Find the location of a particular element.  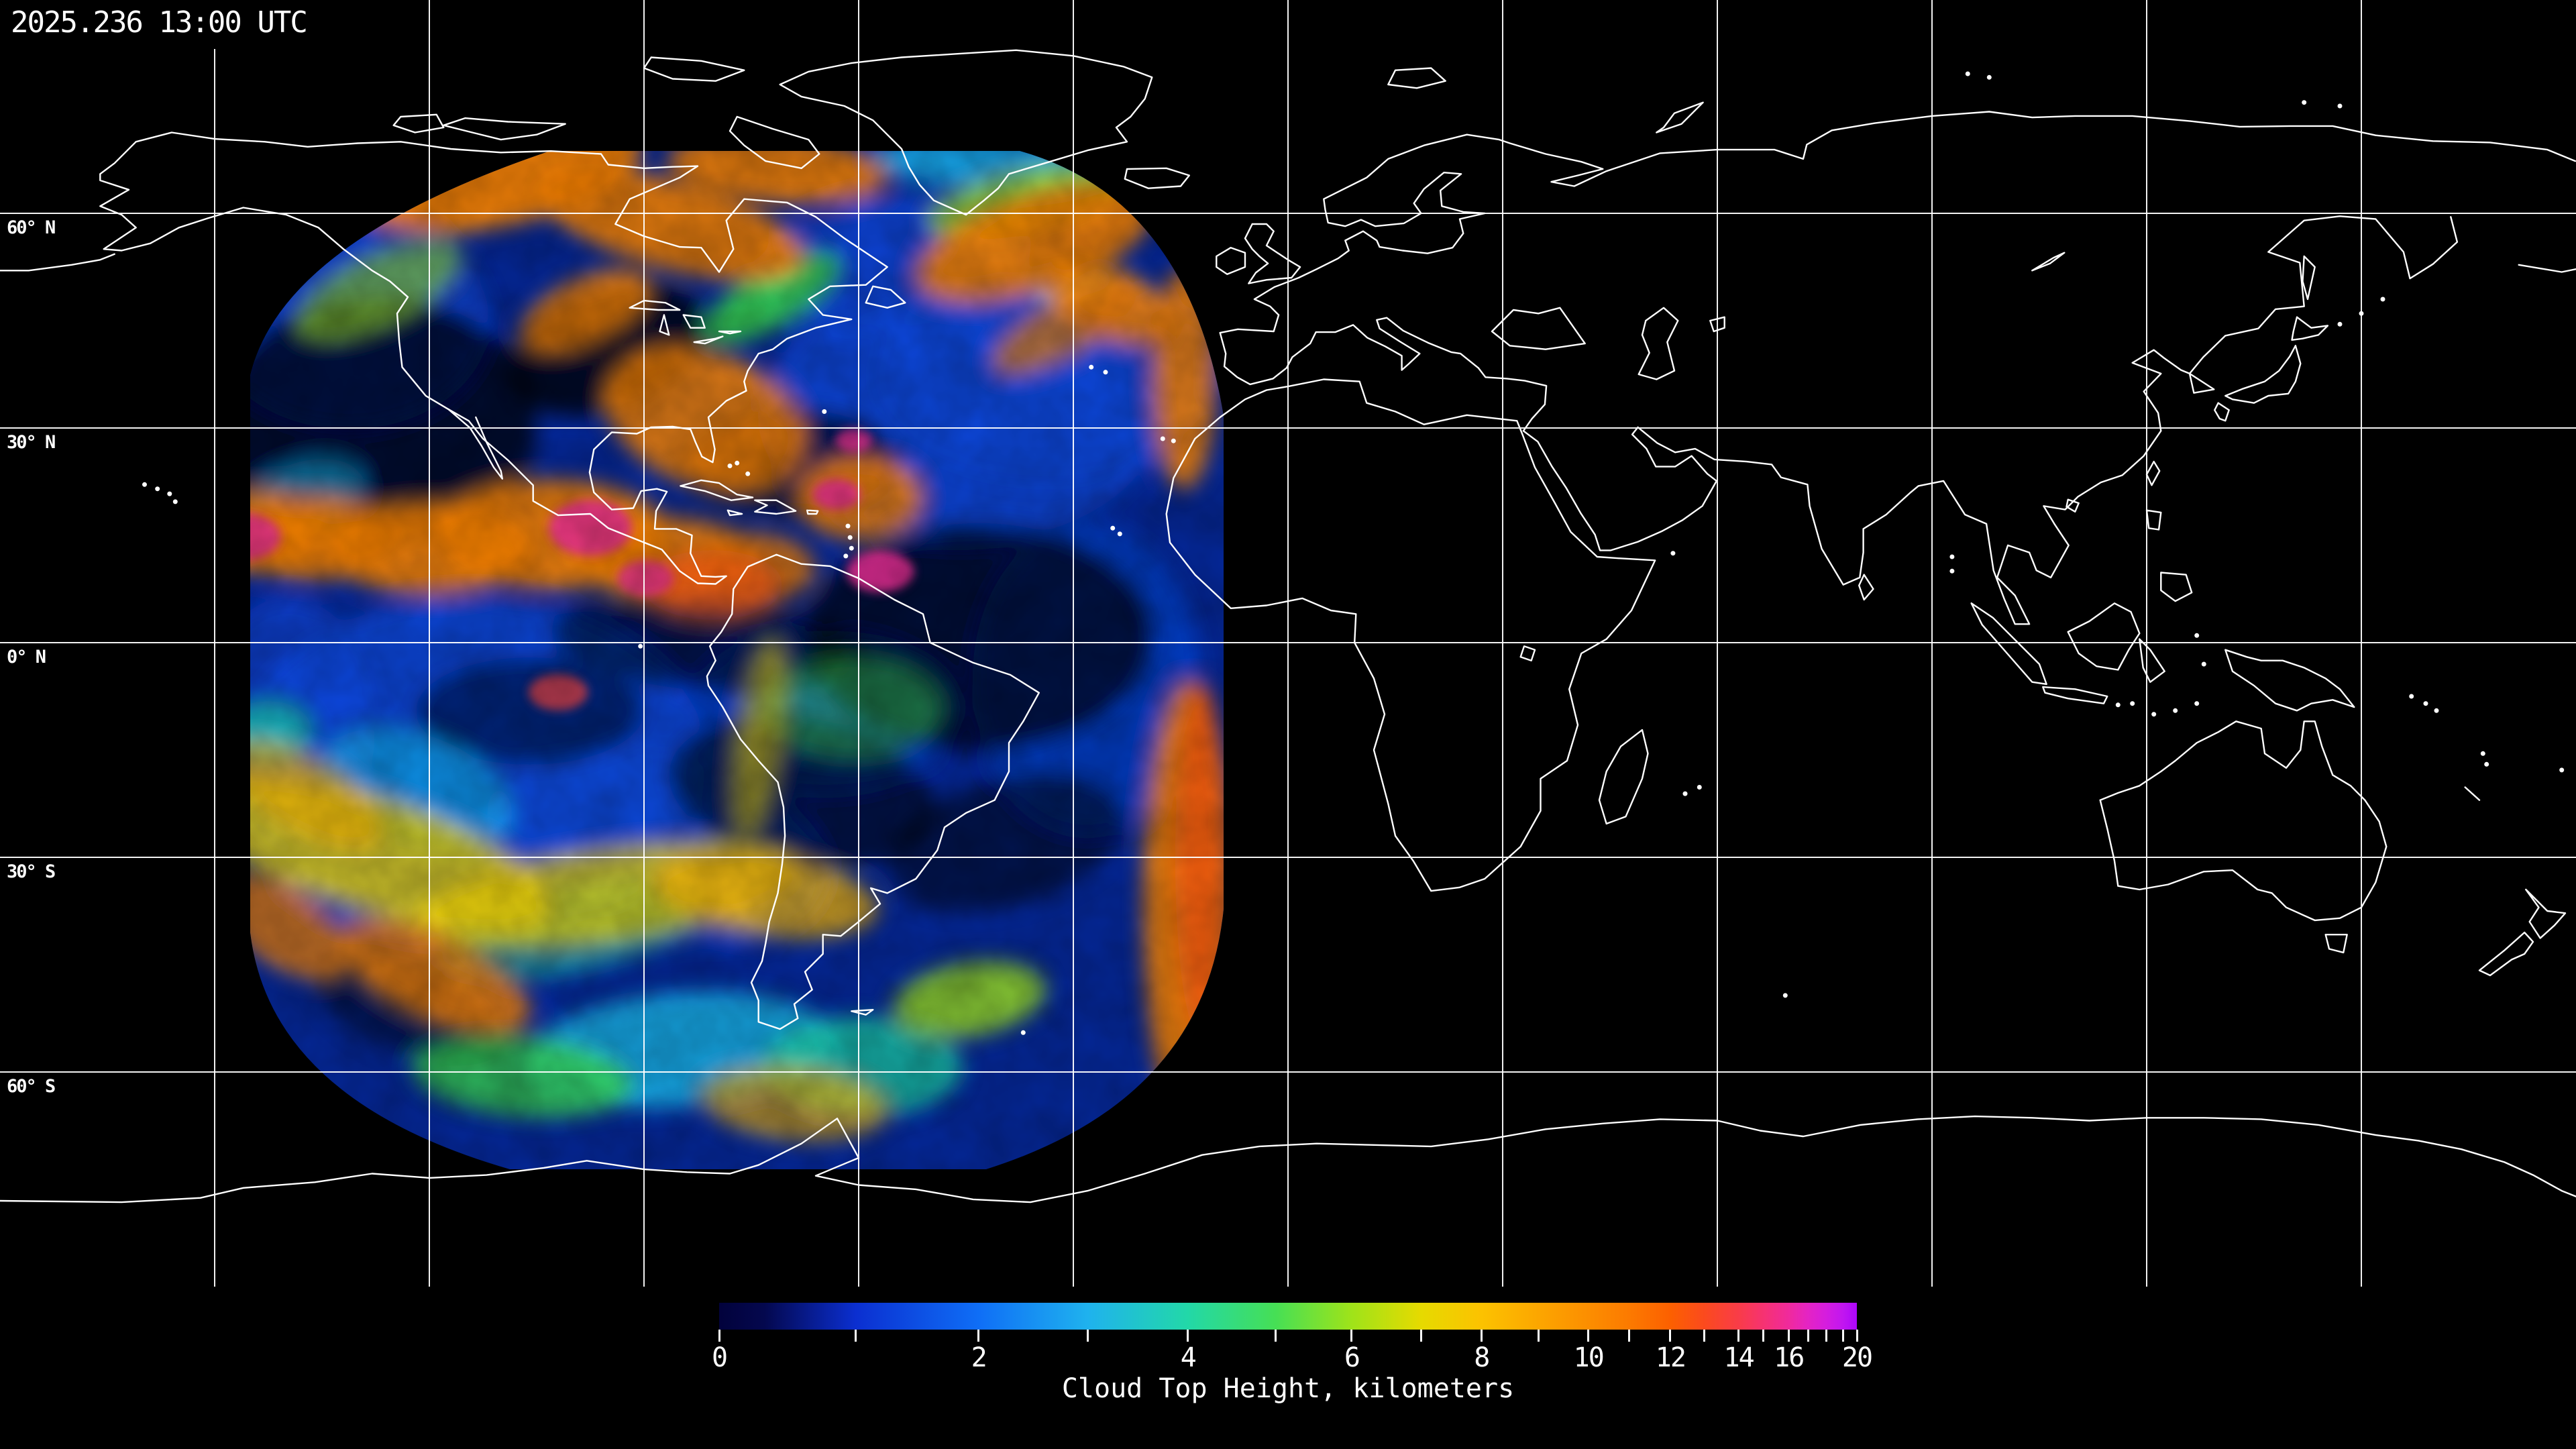

colorbar-tick-label: 4 is located at coordinates (1188, 1357).